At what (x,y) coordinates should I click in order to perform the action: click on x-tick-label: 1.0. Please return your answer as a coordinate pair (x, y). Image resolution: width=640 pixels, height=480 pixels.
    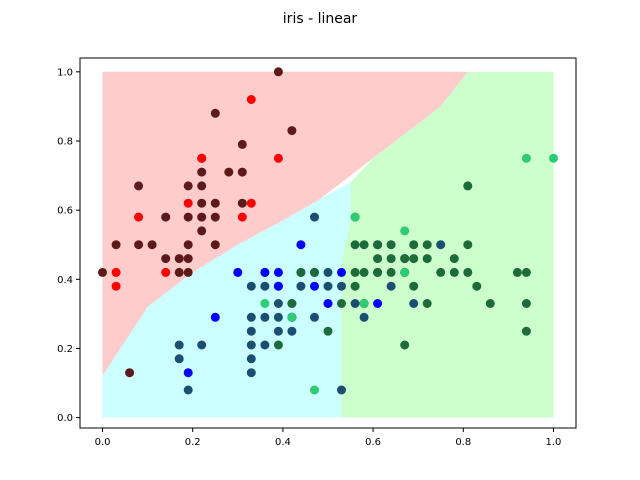
    Looking at the image, I should click on (554, 442).